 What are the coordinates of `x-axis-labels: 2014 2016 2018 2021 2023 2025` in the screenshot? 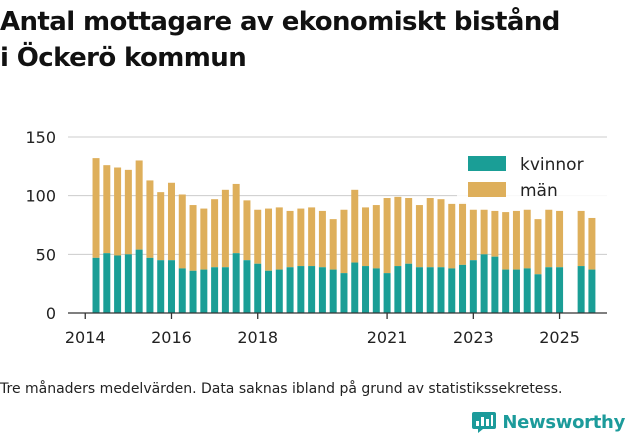 It's located at (322, 330).